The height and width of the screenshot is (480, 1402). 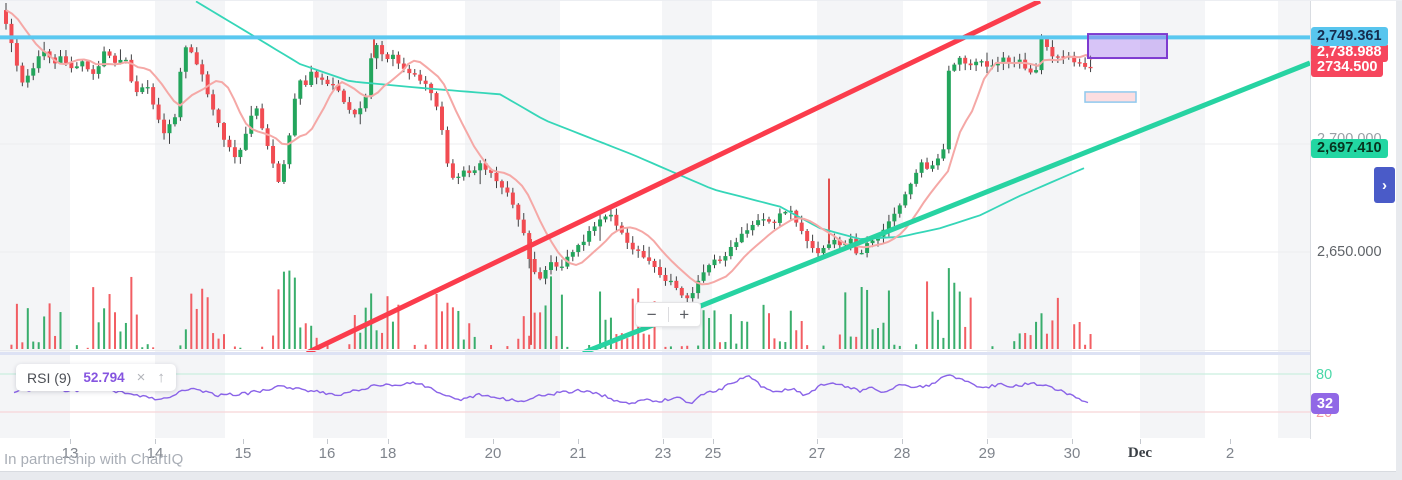 What do you see at coordinates (49, 377) in the screenshot?
I see `rsi-indicator-label: RSI (9)` at bounding box center [49, 377].